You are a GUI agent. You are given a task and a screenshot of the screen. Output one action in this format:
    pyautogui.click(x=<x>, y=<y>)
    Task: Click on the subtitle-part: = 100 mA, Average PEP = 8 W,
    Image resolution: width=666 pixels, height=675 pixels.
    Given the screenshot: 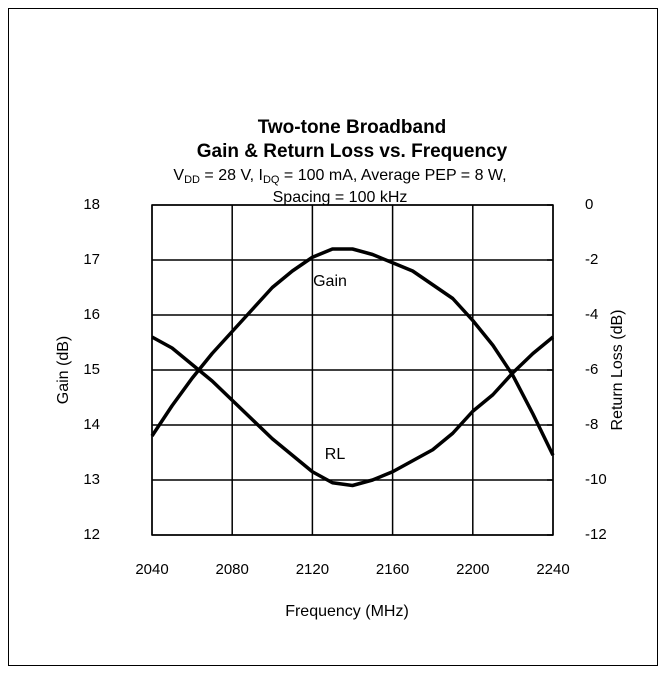 What is the action you would take?
    pyautogui.click(x=392, y=175)
    